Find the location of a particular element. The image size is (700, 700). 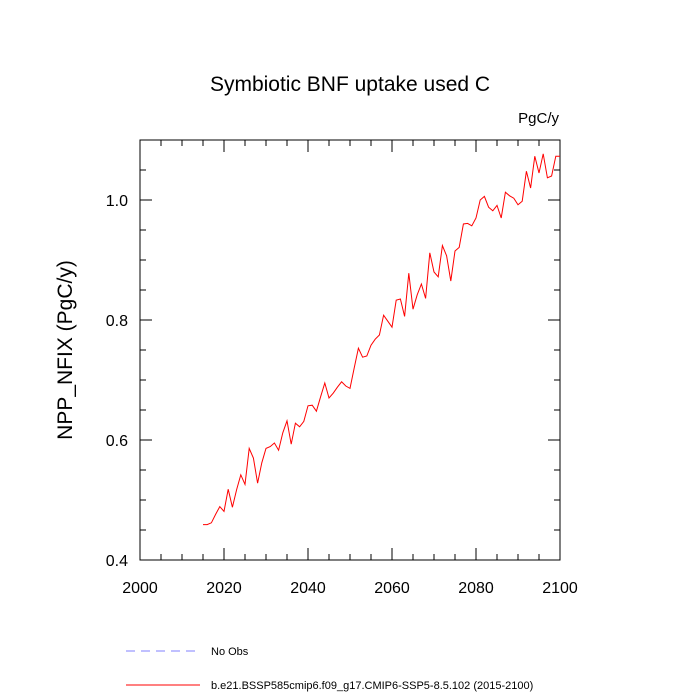

x-tick-label: 2000 is located at coordinates (140, 588).